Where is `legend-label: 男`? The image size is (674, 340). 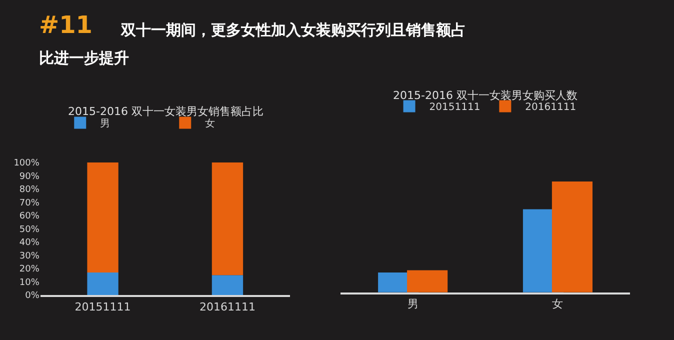
legend-label: 男 is located at coordinates (105, 124).